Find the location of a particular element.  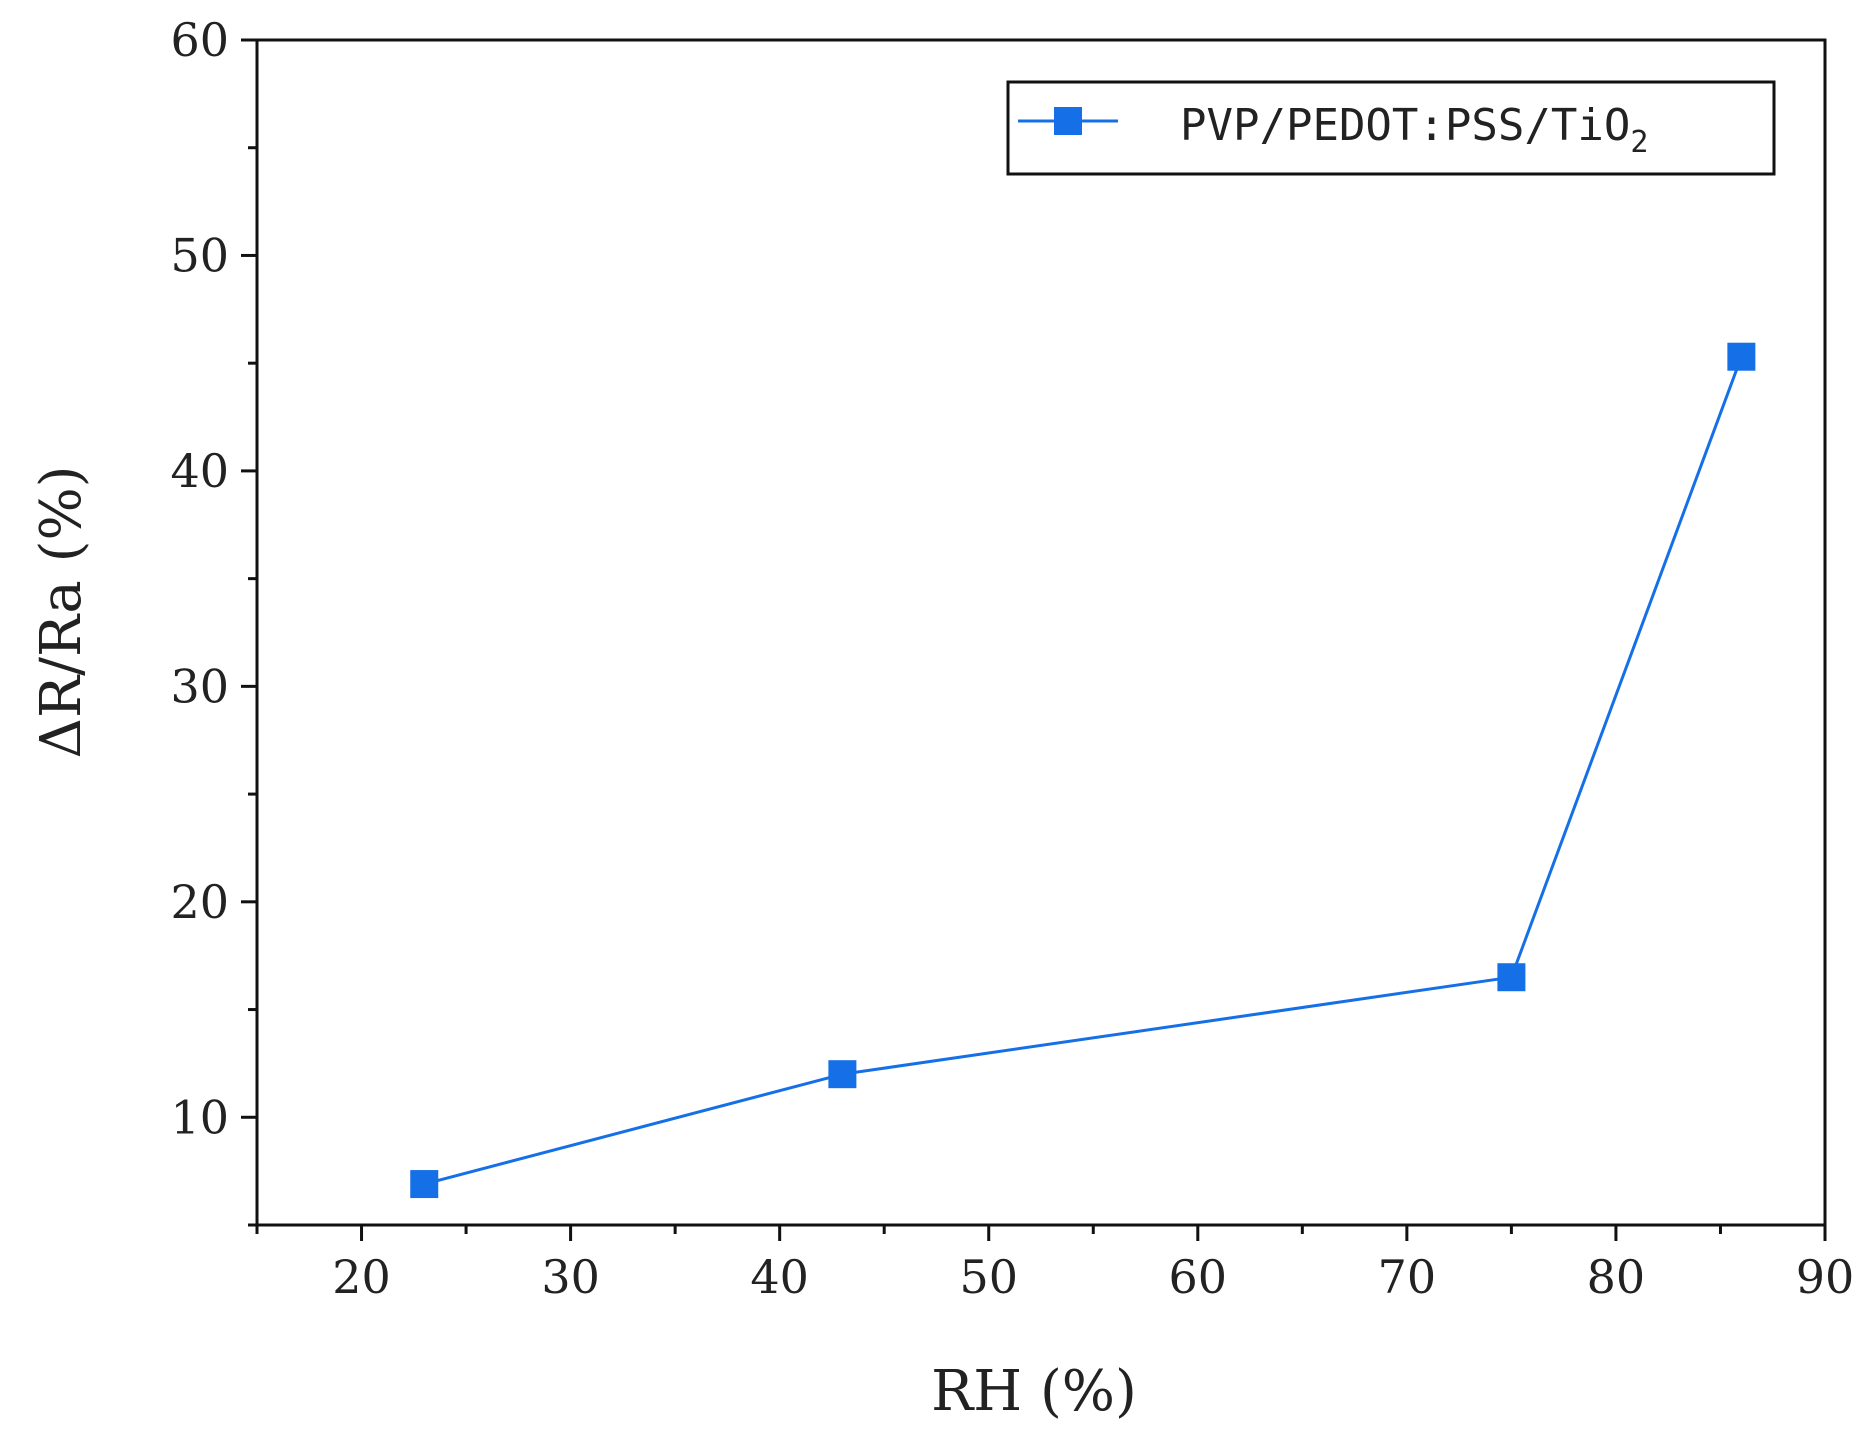

y-tick-label: 30 is located at coordinates (199, 686).